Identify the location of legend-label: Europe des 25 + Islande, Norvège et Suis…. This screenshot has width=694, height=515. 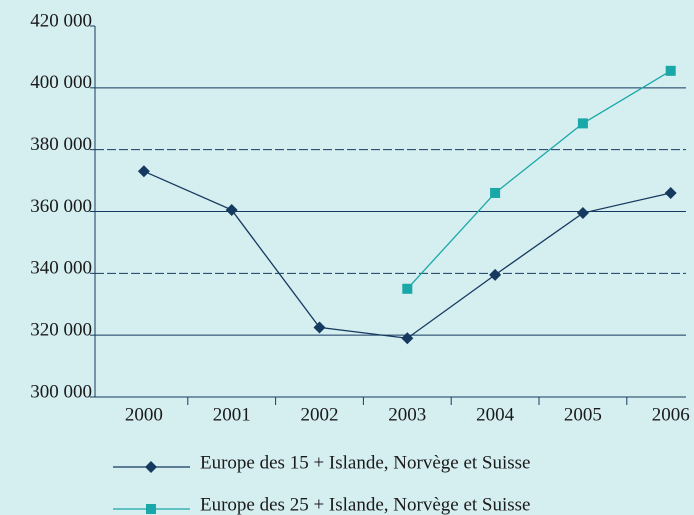
(365, 504).